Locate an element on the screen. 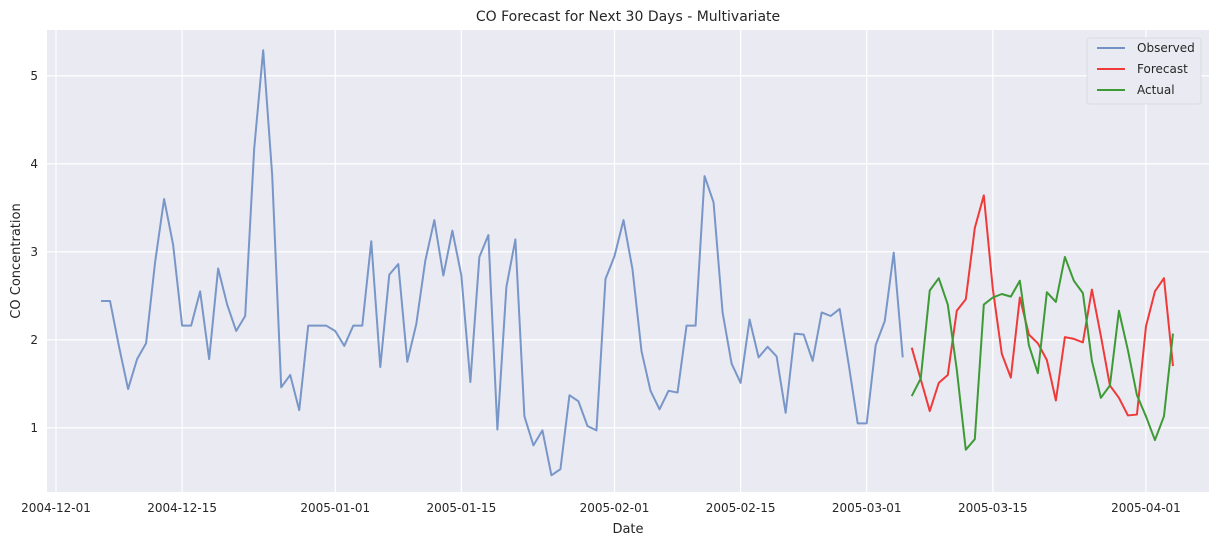 Image resolution: width=1219 pixels, height=545 pixels. legend-label-observed: Observed is located at coordinates (1166, 48).